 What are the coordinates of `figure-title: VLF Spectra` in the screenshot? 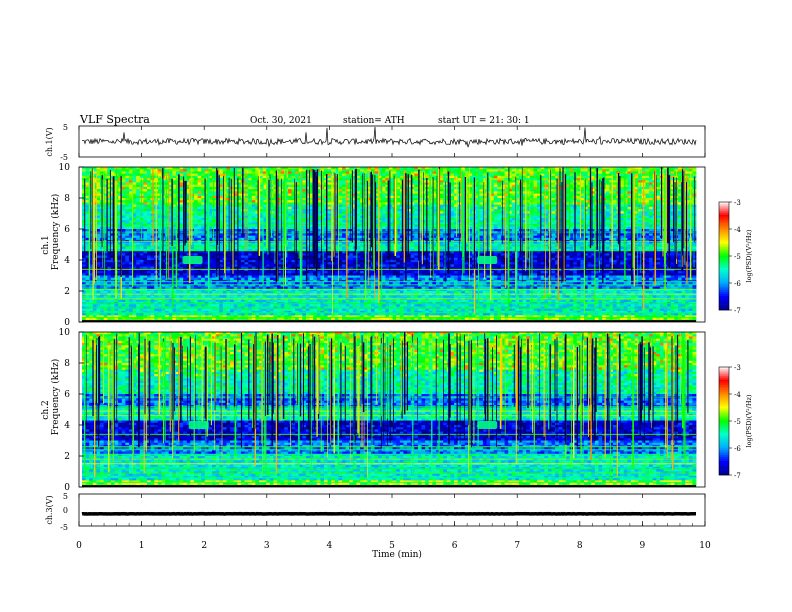 It's located at (114, 119).